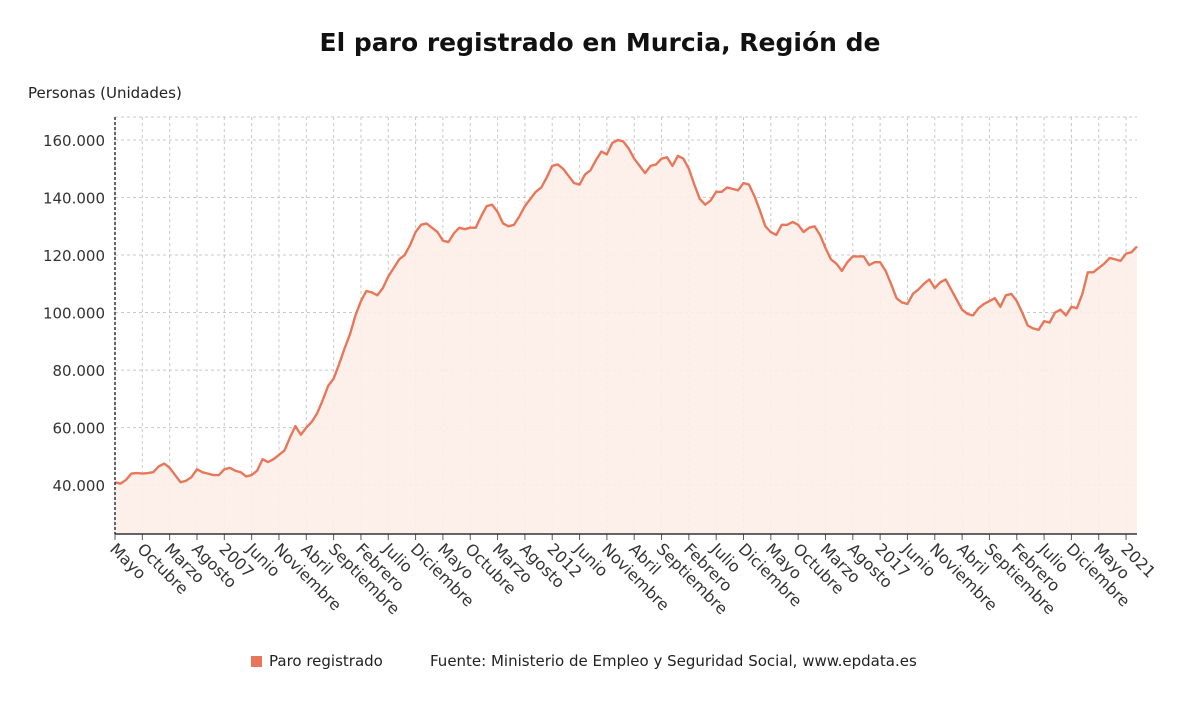 The image size is (1200, 705). I want to click on legend-label: Paro registrado, so click(326, 661).